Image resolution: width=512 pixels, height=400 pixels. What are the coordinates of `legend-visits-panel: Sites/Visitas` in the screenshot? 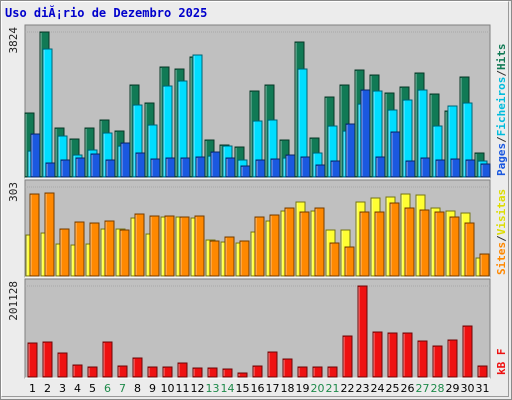 It's located at (501, 232).